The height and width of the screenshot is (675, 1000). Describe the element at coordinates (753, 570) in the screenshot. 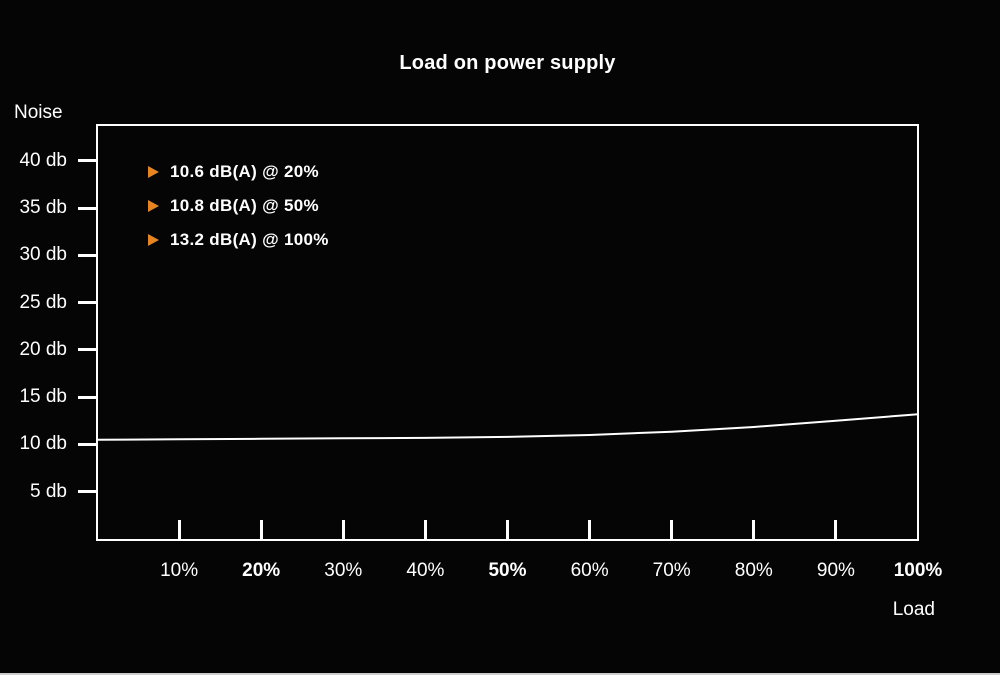

I see `x-tick-label-80: 80%` at that location.